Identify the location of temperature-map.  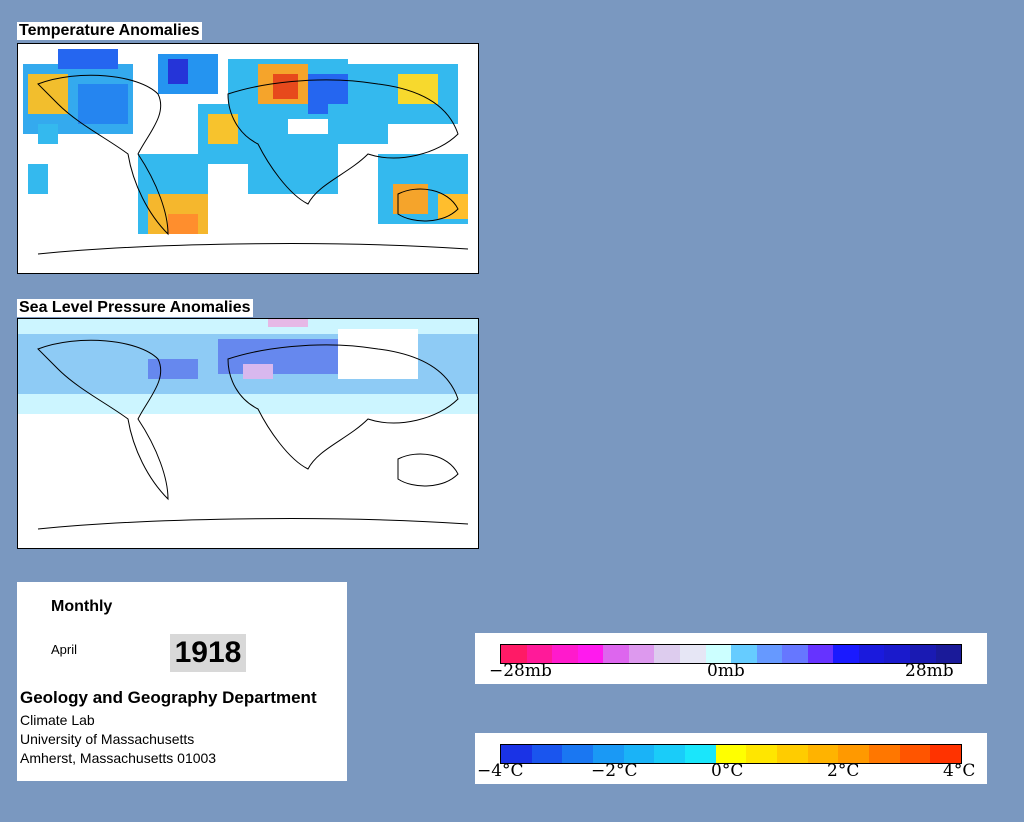
(248, 158).